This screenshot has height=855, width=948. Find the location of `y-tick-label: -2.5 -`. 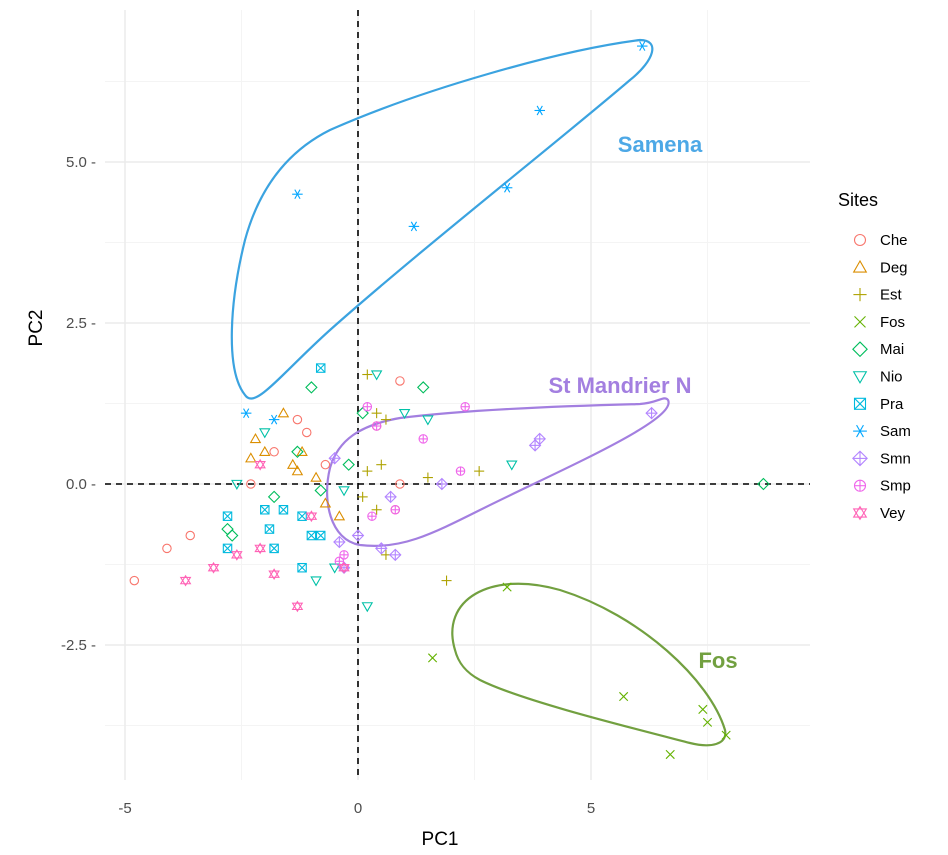

y-tick-label: -2.5 - is located at coordinates (78, 645).